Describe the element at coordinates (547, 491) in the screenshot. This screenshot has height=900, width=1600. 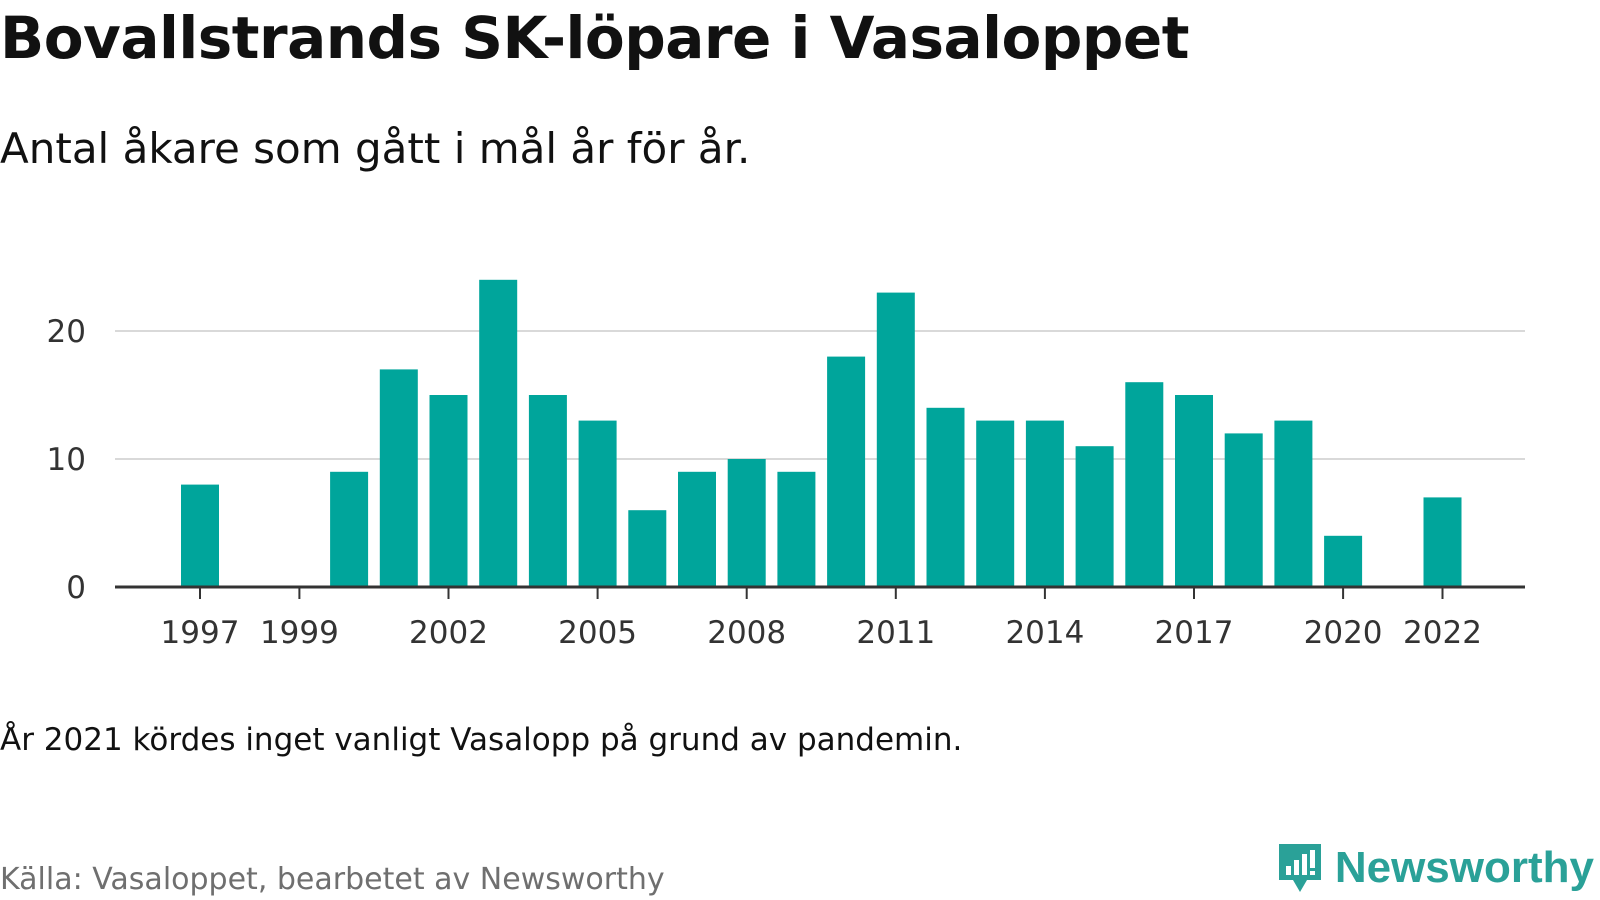
I see `bar-2004` at that location.